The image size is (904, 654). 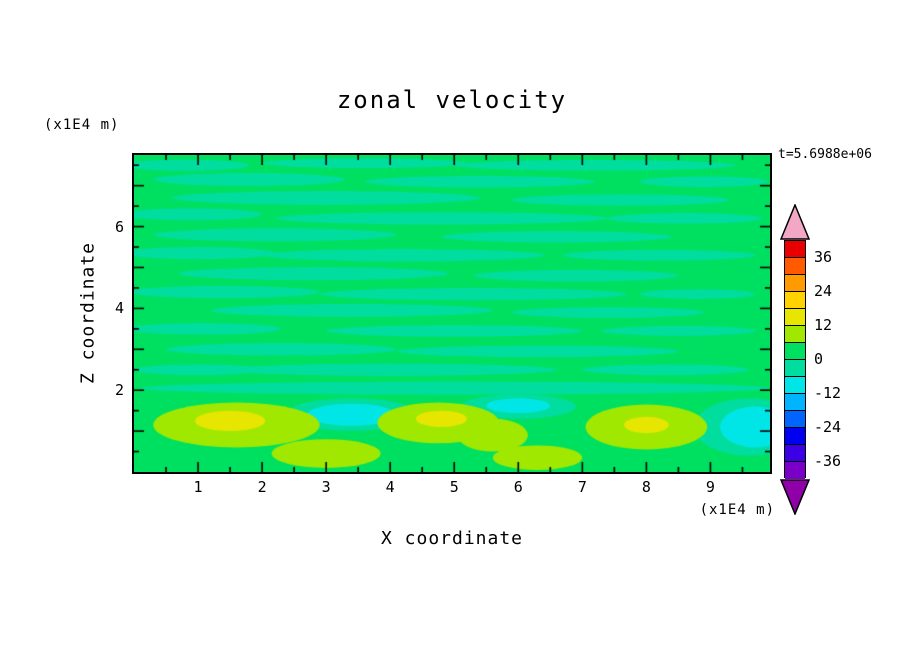 I want to click on x-tick-label: 9, so click(x=710, y=487).